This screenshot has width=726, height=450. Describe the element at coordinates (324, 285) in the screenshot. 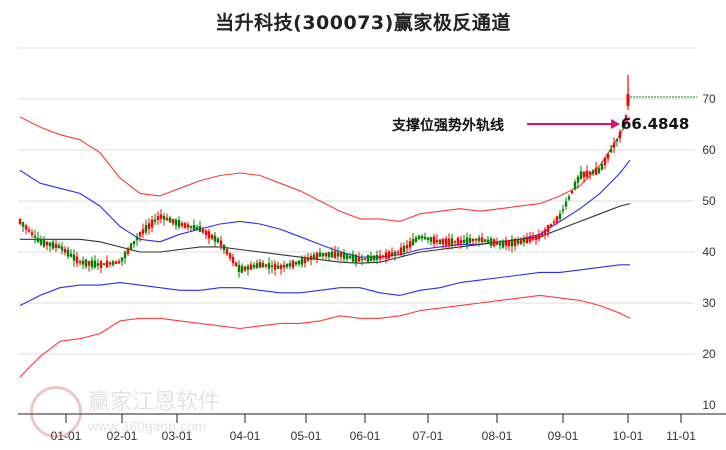

I see `band-line` at that location.